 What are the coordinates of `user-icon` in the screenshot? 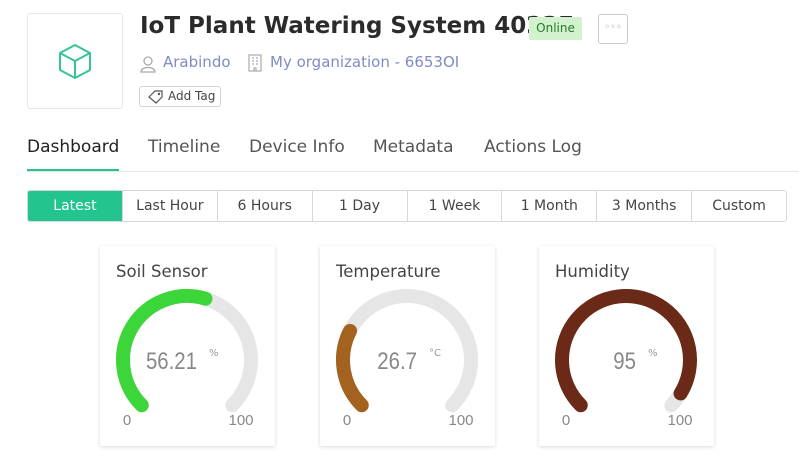 It's located at (148, 64).